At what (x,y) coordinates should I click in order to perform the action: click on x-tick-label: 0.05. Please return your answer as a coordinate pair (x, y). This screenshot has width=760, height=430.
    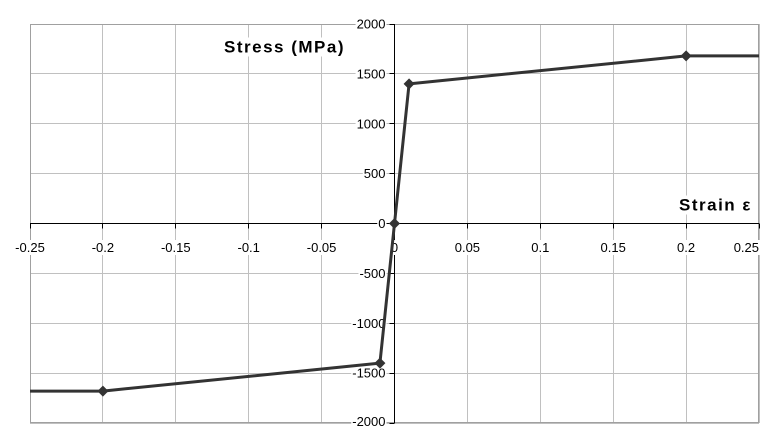
    Looking at the image, I should click on (467, 247).